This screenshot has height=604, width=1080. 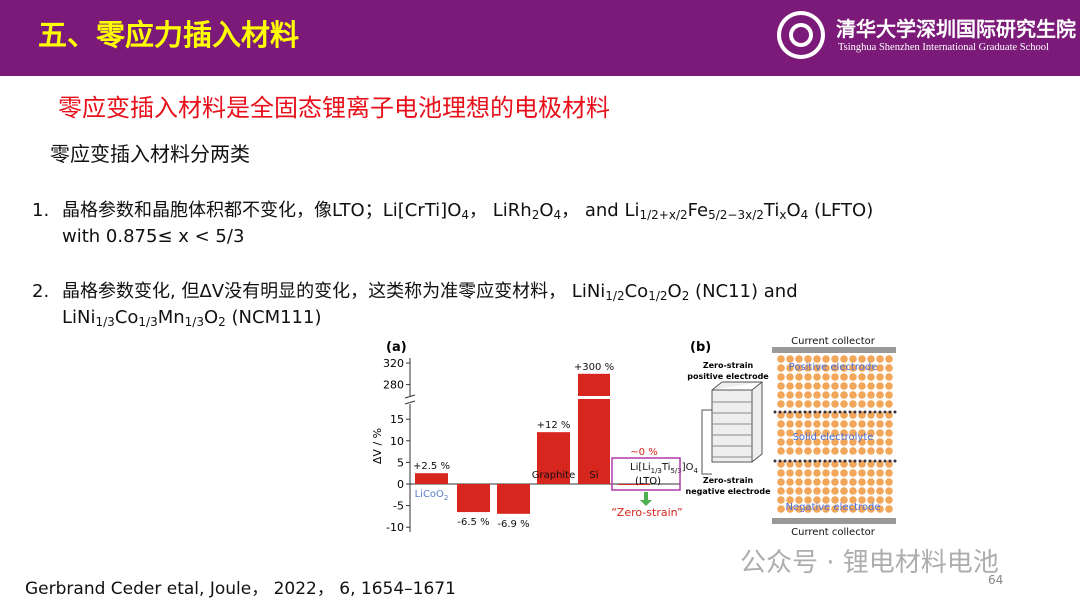 I want to click on subscript: 1/2, so click(x=658, y=296).